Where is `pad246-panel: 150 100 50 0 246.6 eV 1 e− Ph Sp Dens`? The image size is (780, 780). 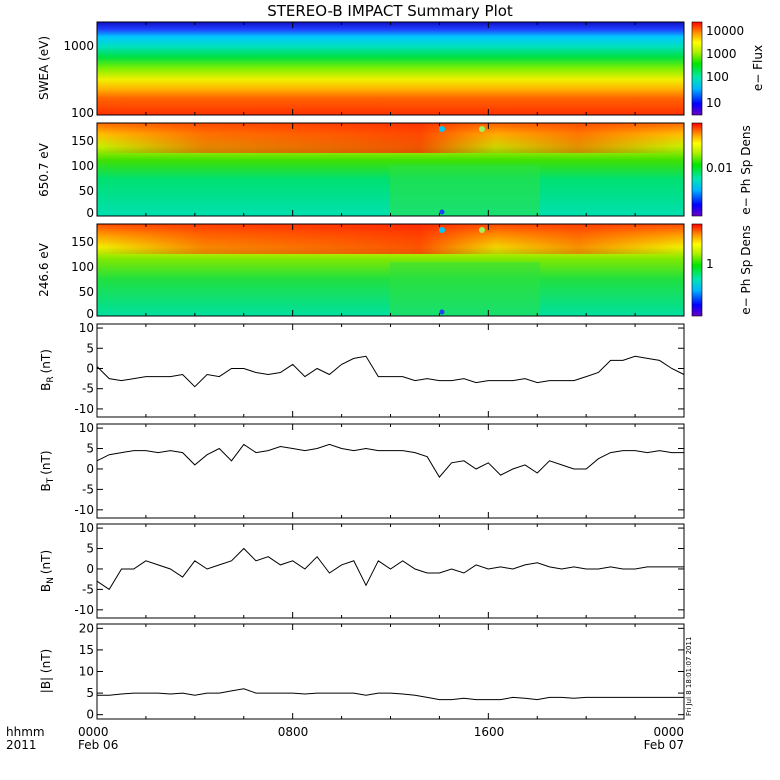 pad246-panel: 150 100 50 0 246.6 eV 1 e− Ph Sp Dens is located at coordinates (395, 272).